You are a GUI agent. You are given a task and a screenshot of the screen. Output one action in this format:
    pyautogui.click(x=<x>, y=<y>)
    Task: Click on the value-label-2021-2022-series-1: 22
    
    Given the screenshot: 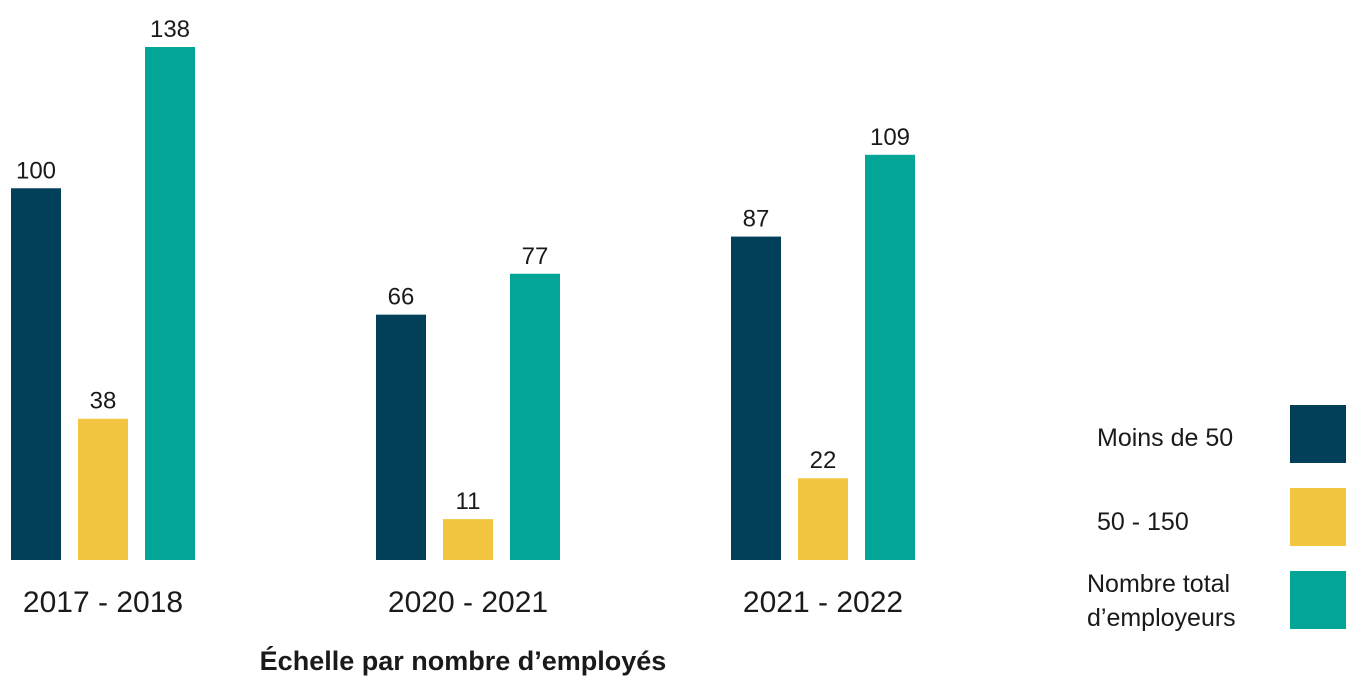 What is the action you would take?
    pyautogui.click(x=823, y=460)
    